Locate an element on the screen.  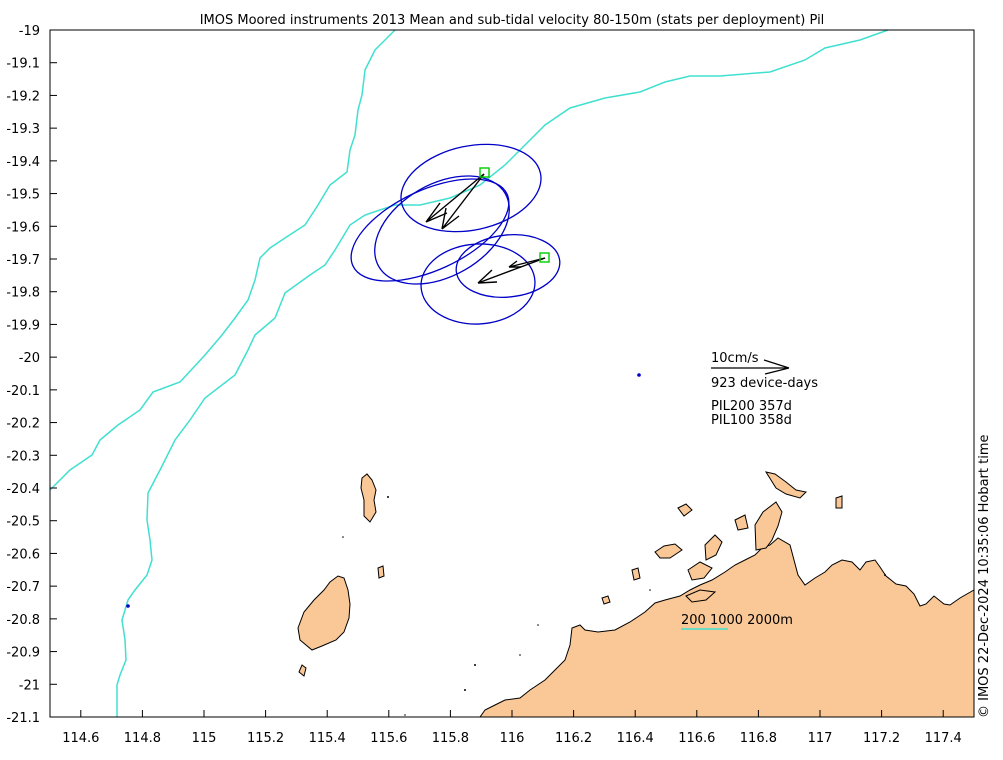
y-tick-label: -20.1 is located at coordinates (23, 391).